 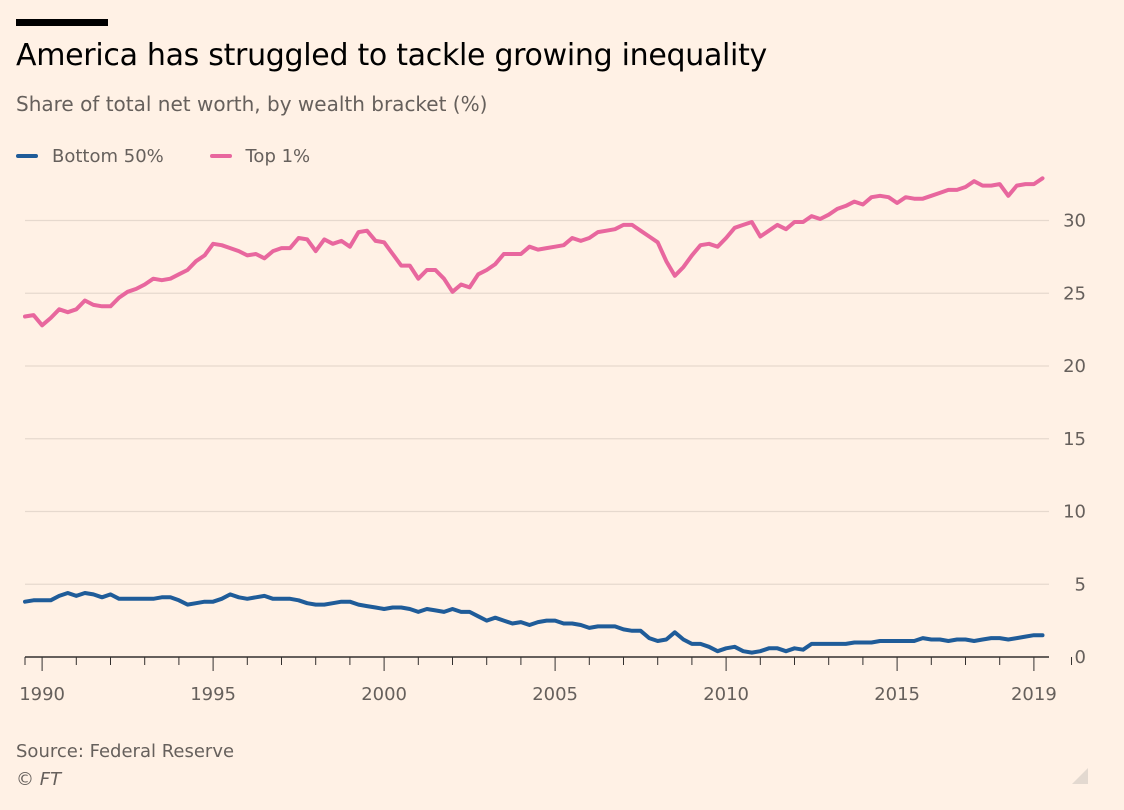 I want to click on x-tick-label-1990: 1990, so click(x=42, y=694).